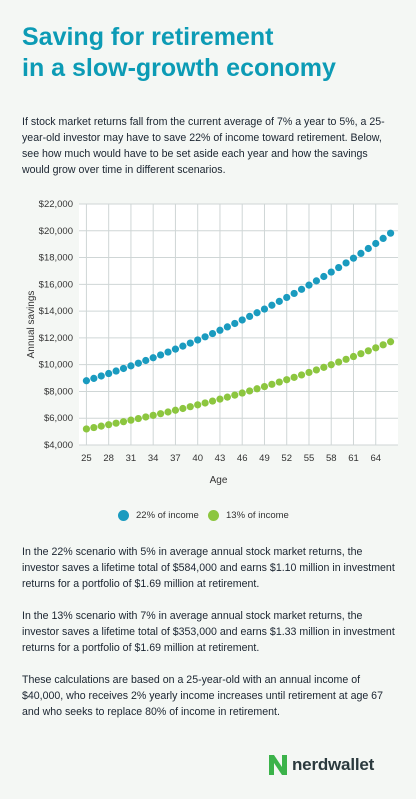 The height and width of the screenshot is (799, 416). Describe the element at coordinates (333, 764) in the screenshot. I see `logo-text: nerdwallet` at that location.